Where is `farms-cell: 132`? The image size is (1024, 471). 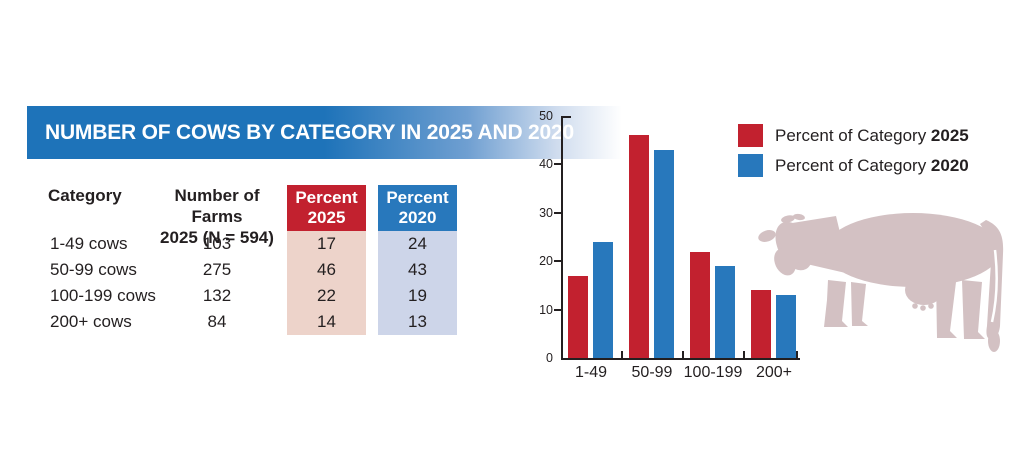
farms-cell: 132 is located at coordinates (217, 295).